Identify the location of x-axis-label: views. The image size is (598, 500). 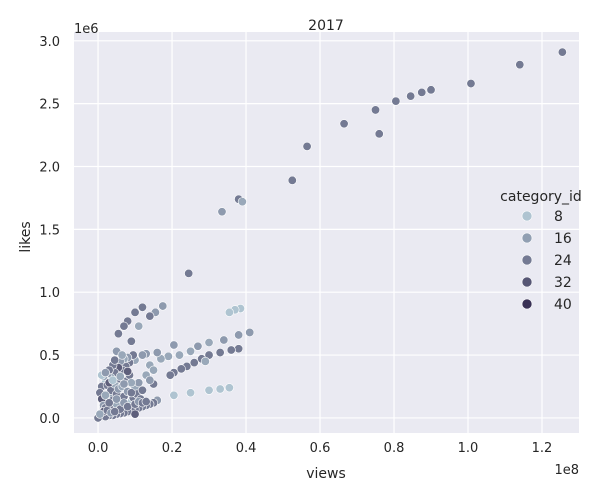
(326, 474).